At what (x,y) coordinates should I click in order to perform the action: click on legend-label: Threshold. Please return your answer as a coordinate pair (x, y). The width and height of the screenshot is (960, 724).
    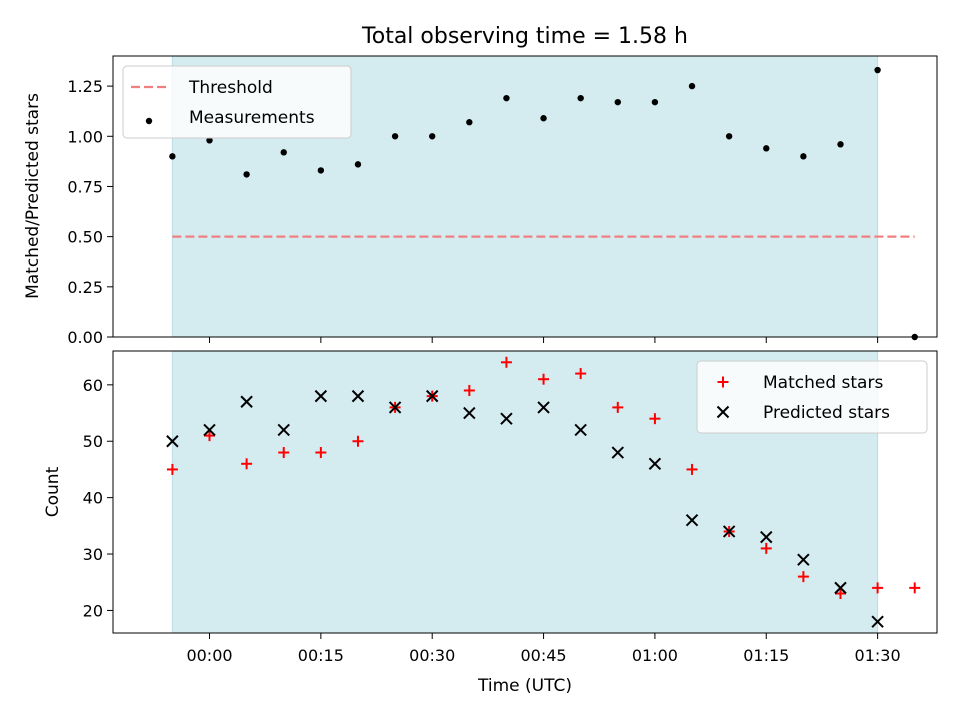
    Looking at the image, I should click on (230, 88).